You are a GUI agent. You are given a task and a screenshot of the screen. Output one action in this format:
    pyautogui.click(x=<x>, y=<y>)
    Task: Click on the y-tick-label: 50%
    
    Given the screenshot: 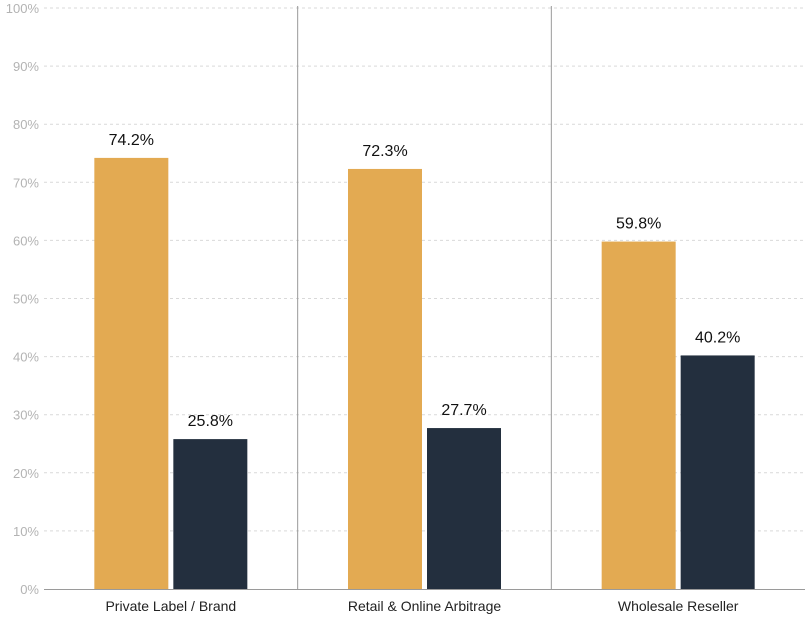 What is the action you would take?
    pyautogui.click(x=26, y=299)
    